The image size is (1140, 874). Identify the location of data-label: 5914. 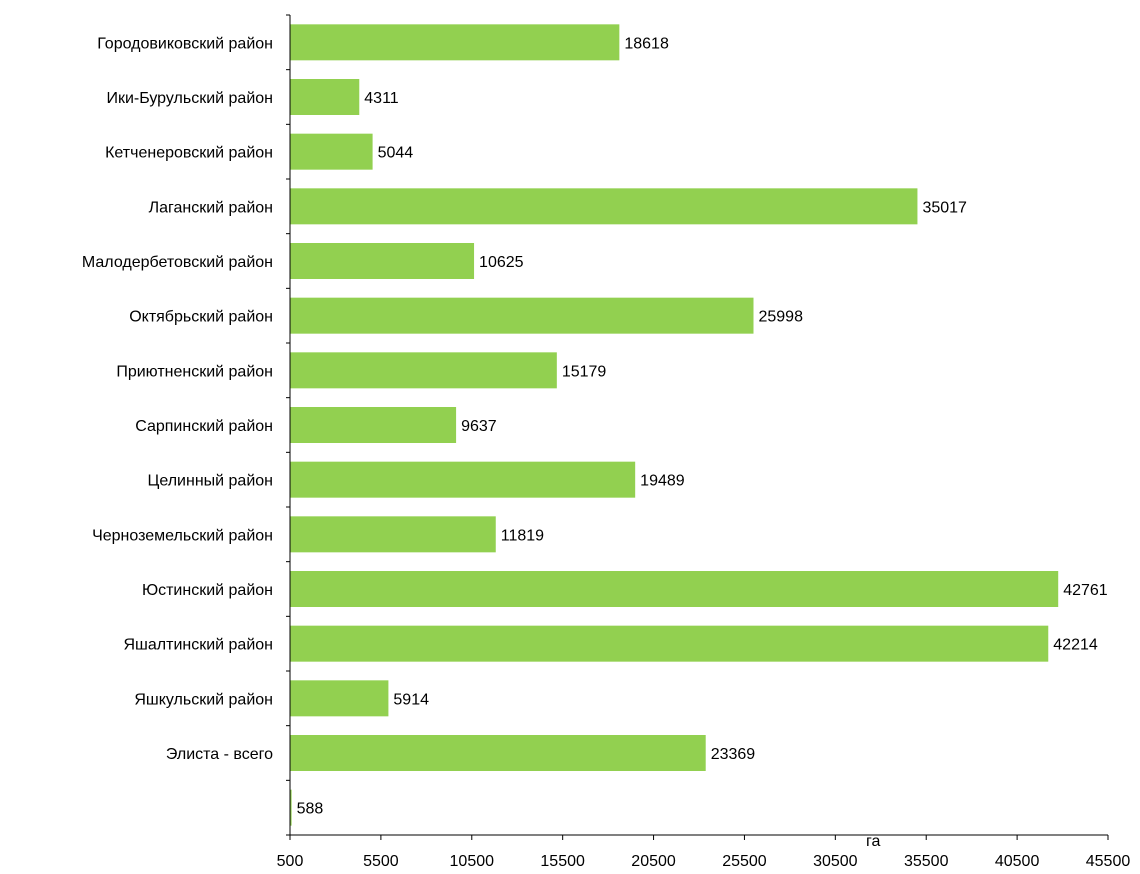
(411, 699).